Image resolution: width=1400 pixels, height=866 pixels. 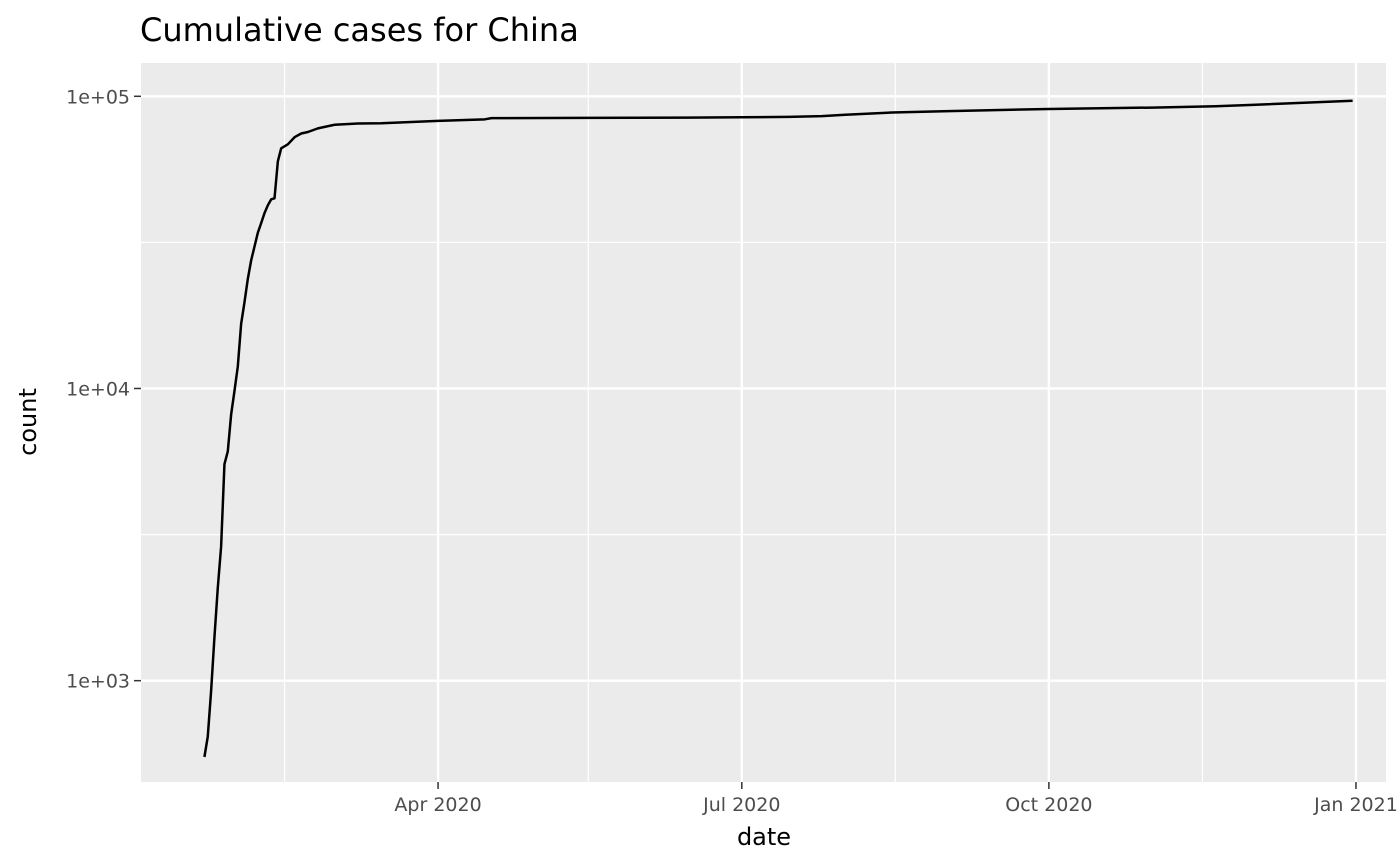 I want to click on x-axis: Apr 2020 Jul 2020 Oct 2020 Jan 2021, so click(x=896, y=799).